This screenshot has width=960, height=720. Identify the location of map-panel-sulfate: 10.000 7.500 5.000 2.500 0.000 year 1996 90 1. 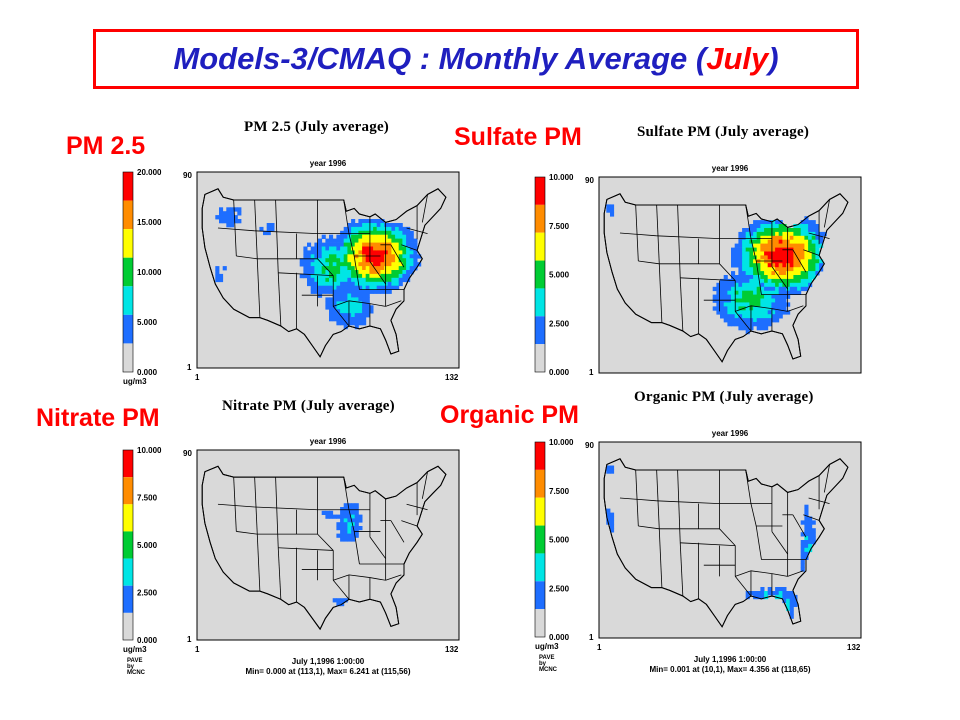
(720, 285).